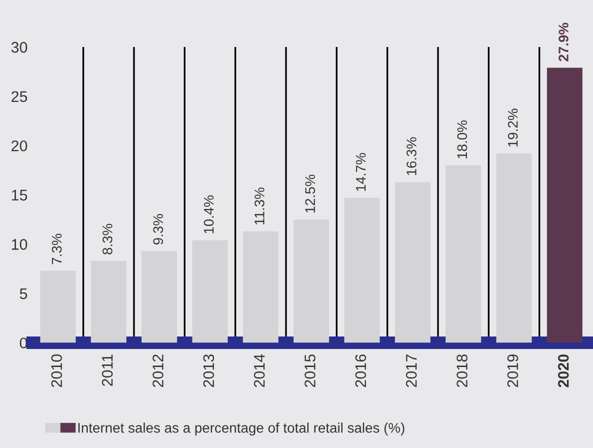 The width and height of the screenshot is (593, 448). What do you see at coordinates (361, 172) in the screenshot?
I see `text: 14.7%` at bounding box center [361, 172].